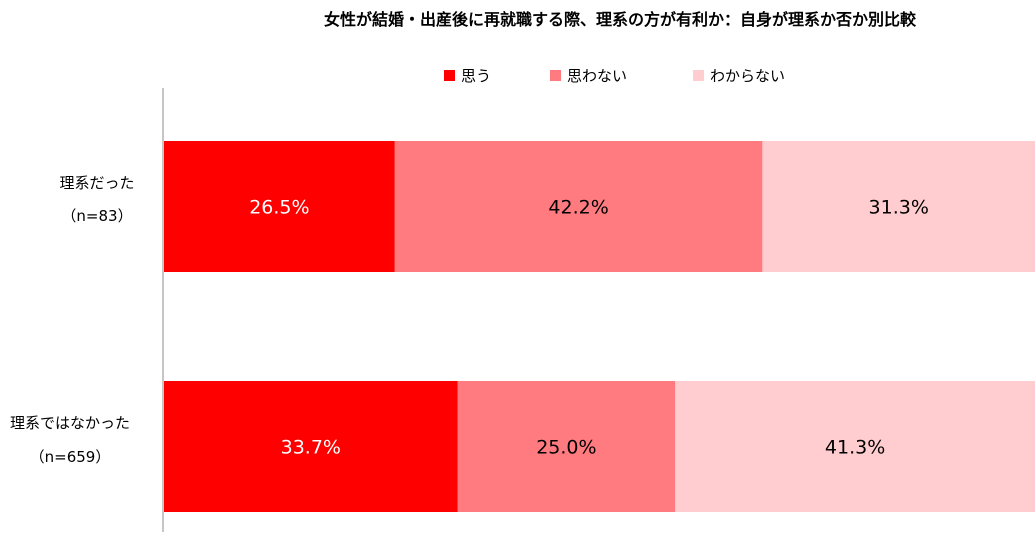 Image resolution: width=1036 pixels, height=534 pixels. I want to click on data-label: 33.7%, so click(311, 448).